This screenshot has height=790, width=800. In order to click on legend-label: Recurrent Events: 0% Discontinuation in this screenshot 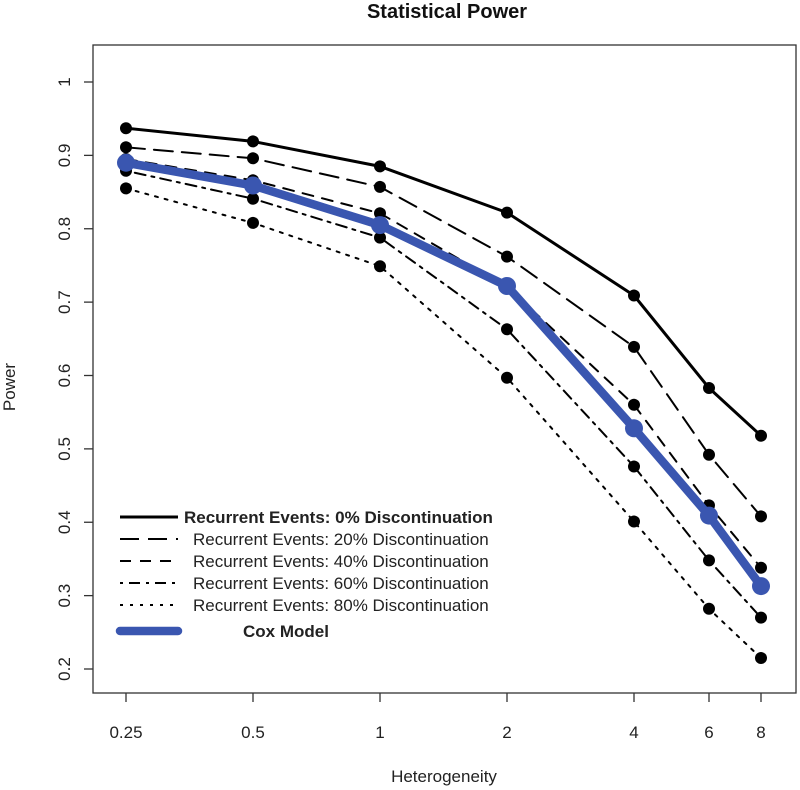, I will do `click(338, 517)`.